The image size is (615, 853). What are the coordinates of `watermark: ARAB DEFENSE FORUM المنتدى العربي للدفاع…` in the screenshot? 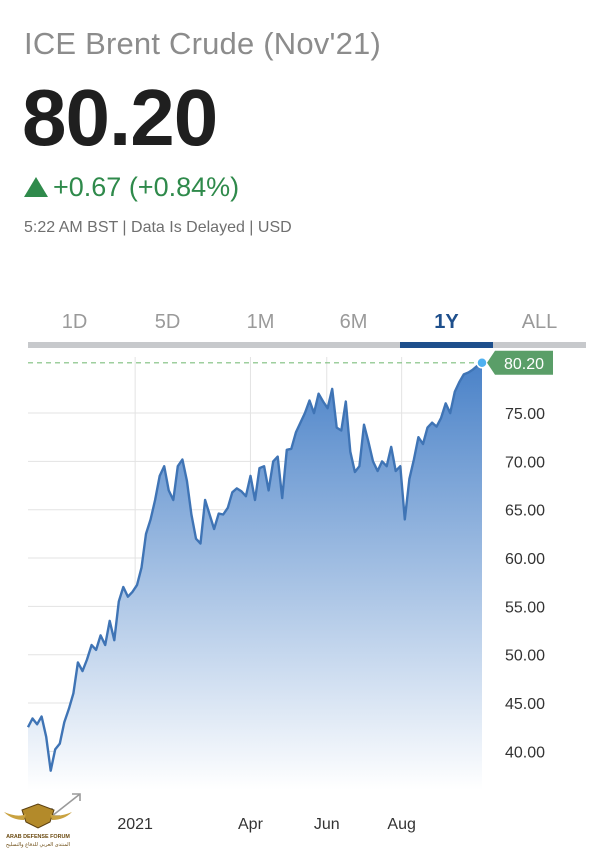 It's located at (42, 820).